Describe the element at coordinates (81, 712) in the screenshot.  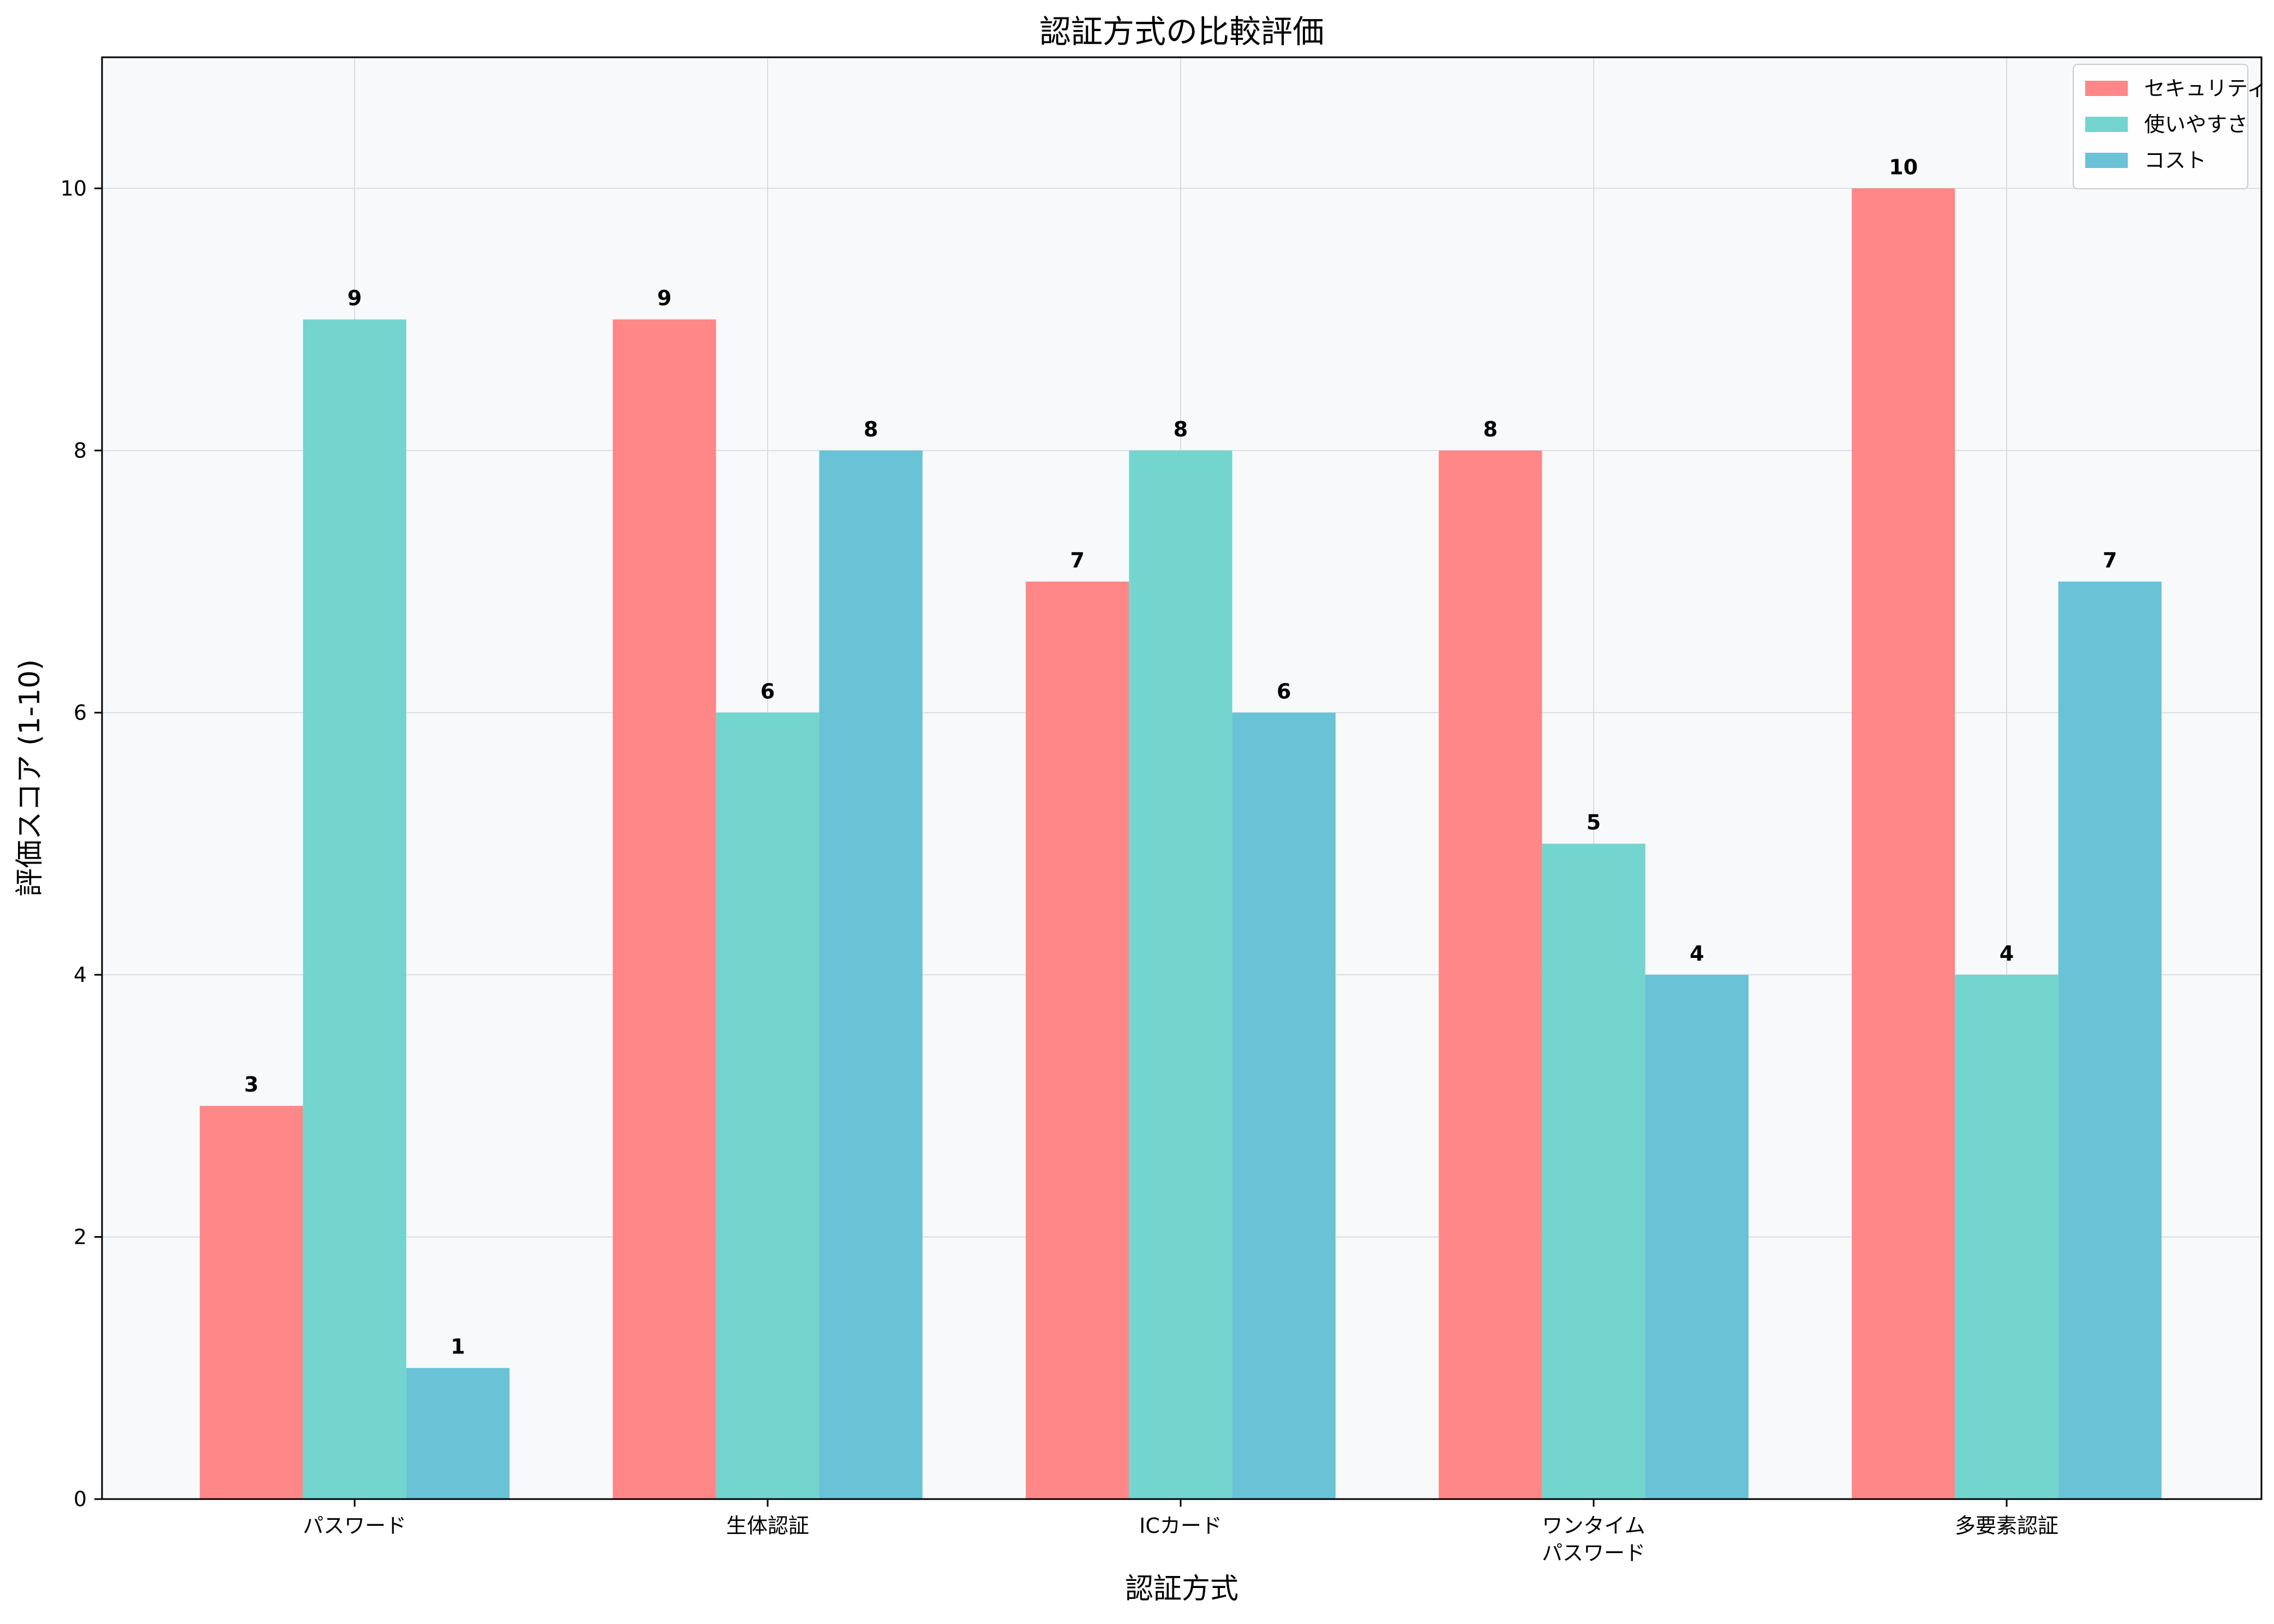
I see `y-tick-label: 6` at that location.